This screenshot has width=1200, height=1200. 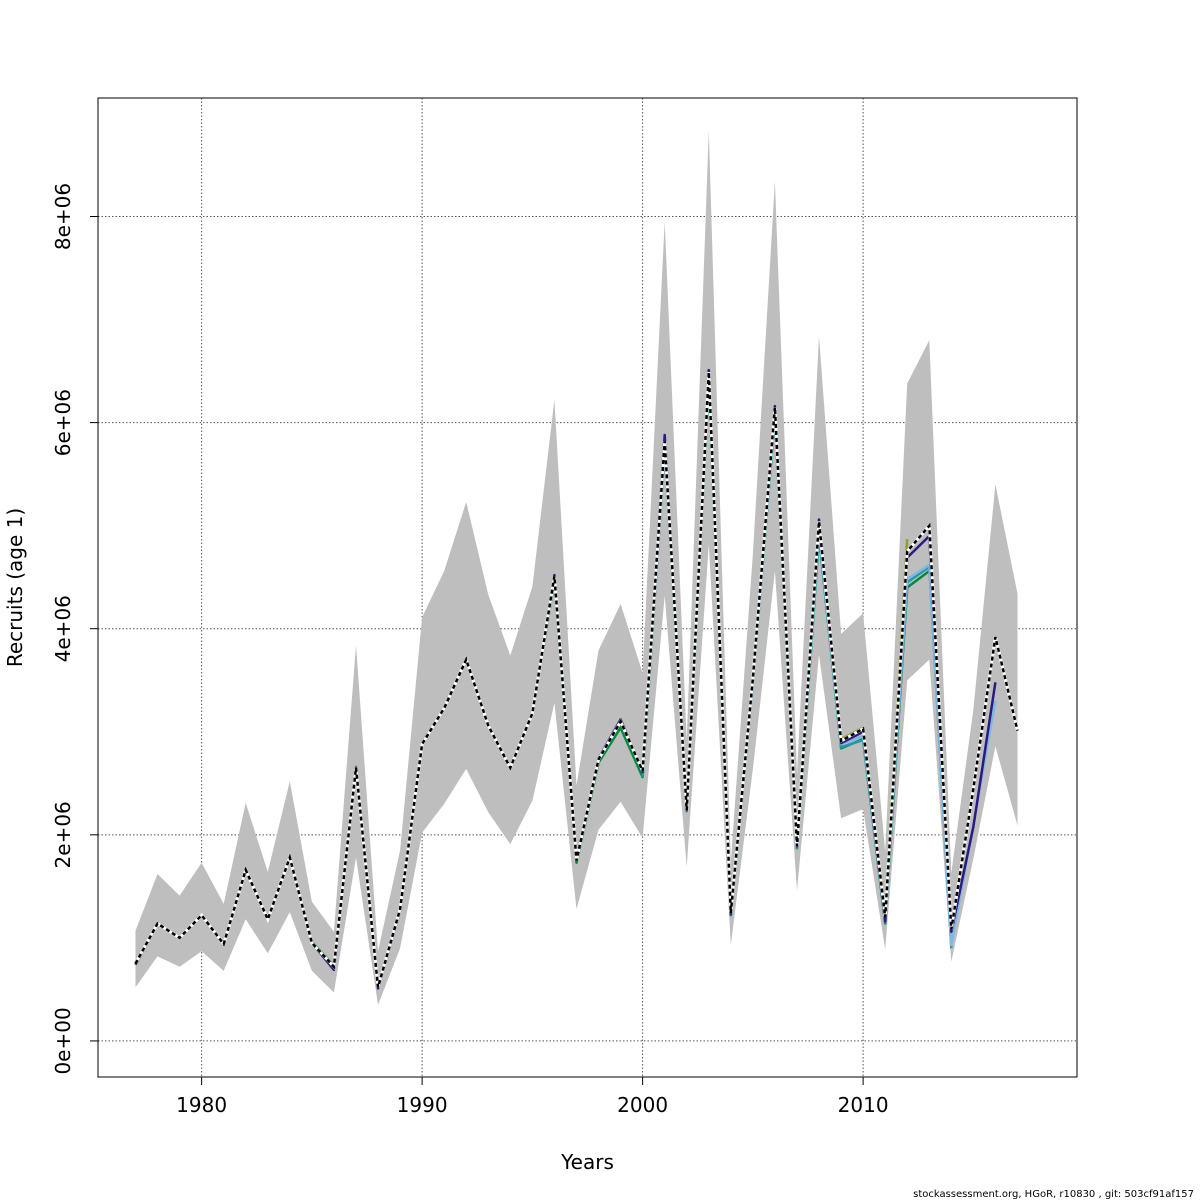 I want to click on x-tick-label: 1980, so click(x=201, y=1105).